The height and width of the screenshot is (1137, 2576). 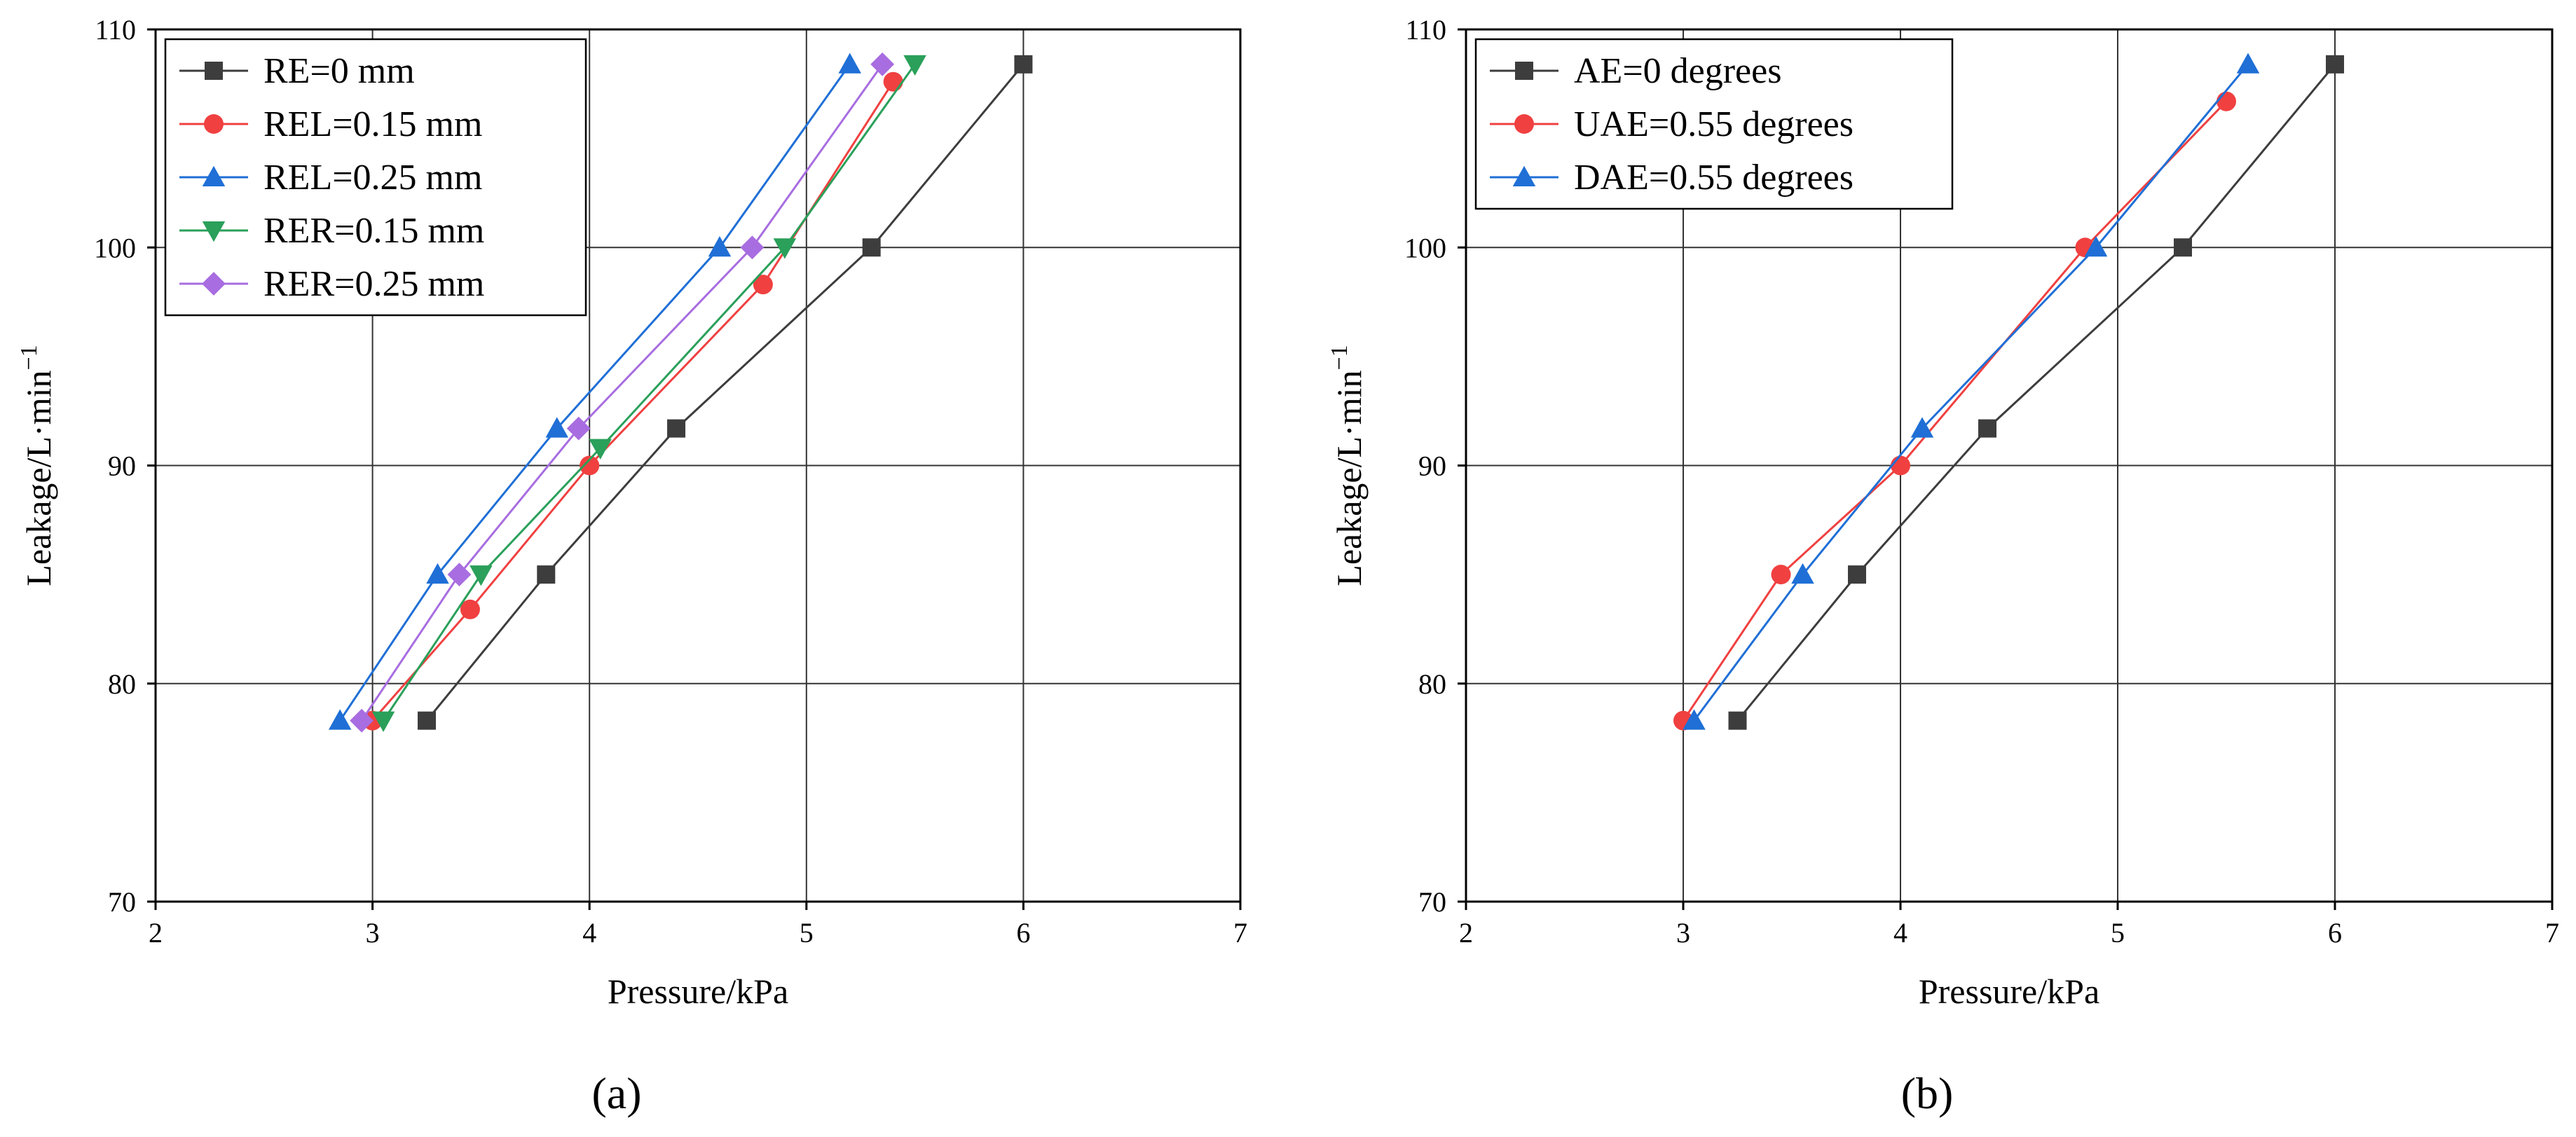 I want to click on legend-item: DAE=0.55 degrees, so click(x=1672, y=178).